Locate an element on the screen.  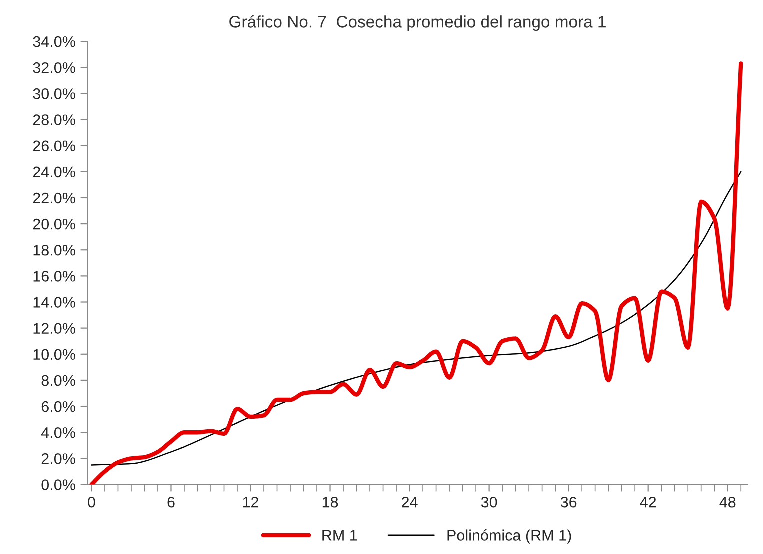
y-tick-label: 24.0% is located at coordinates (54, 172).